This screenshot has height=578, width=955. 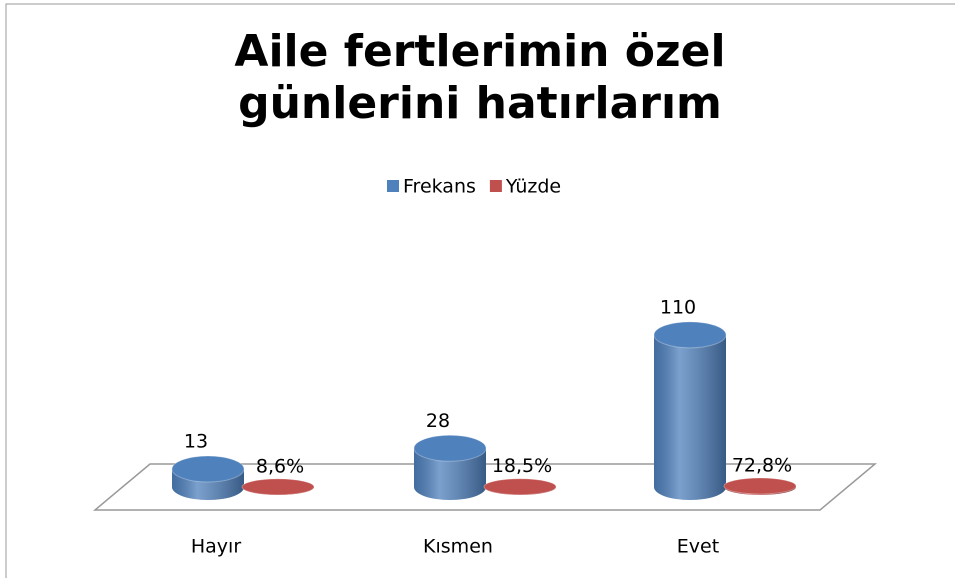 What do you see at coordinates (280, 466) in the screenshot?
I see `data-label: 8,6%` at bounding box center [280, 466].